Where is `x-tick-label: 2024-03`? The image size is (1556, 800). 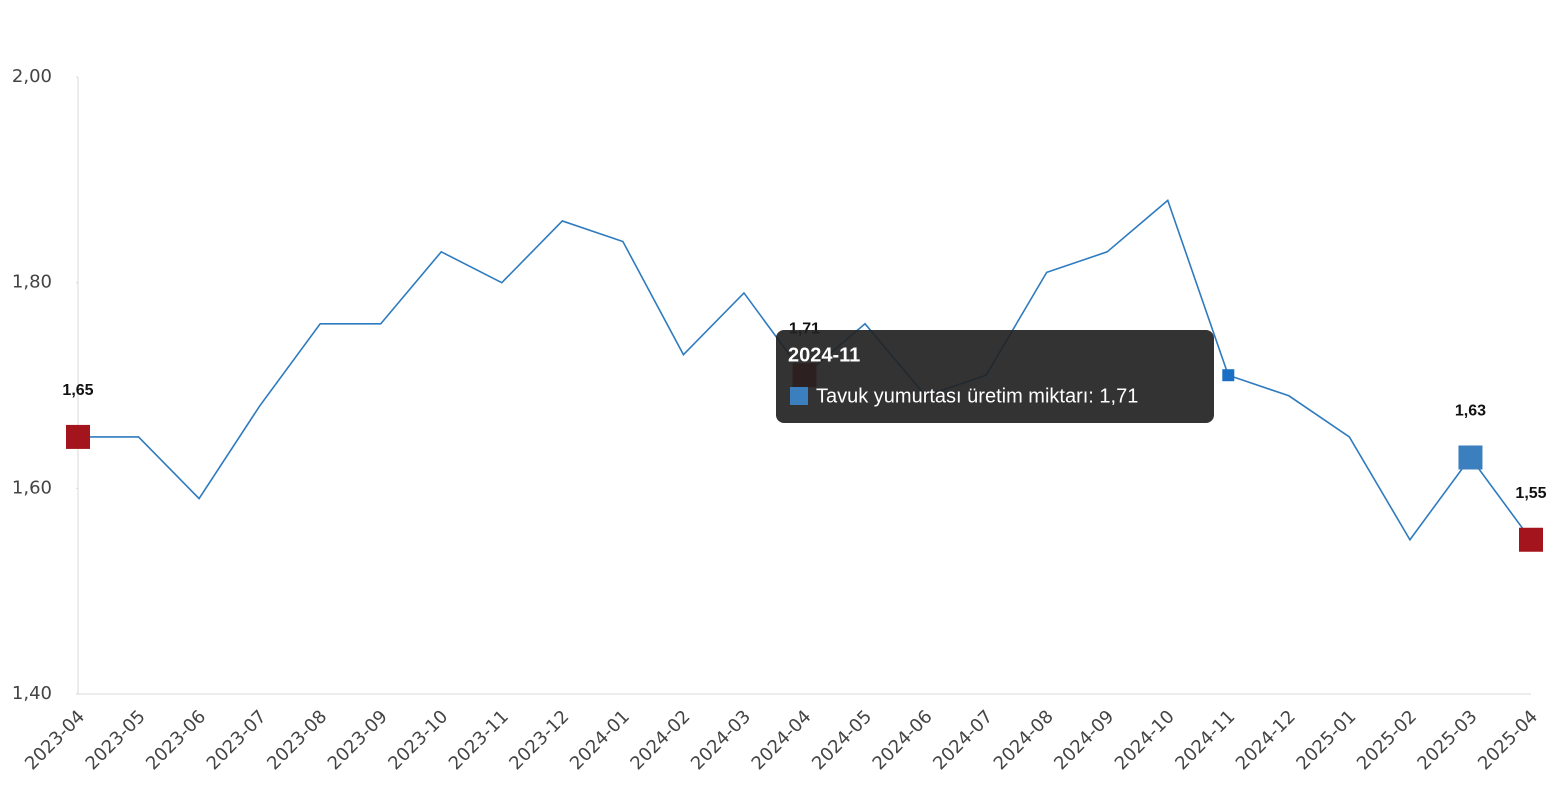 x-tick-label: 2024-03 is located at coordinates (721, 740).